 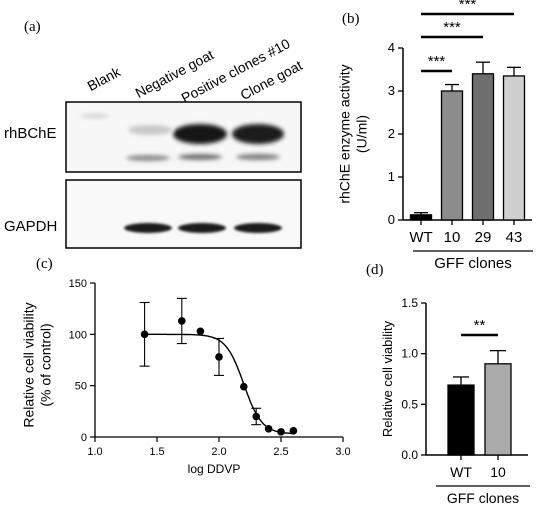 I want to click on x-tick-label: 1.5, so click(x=156, y=452).